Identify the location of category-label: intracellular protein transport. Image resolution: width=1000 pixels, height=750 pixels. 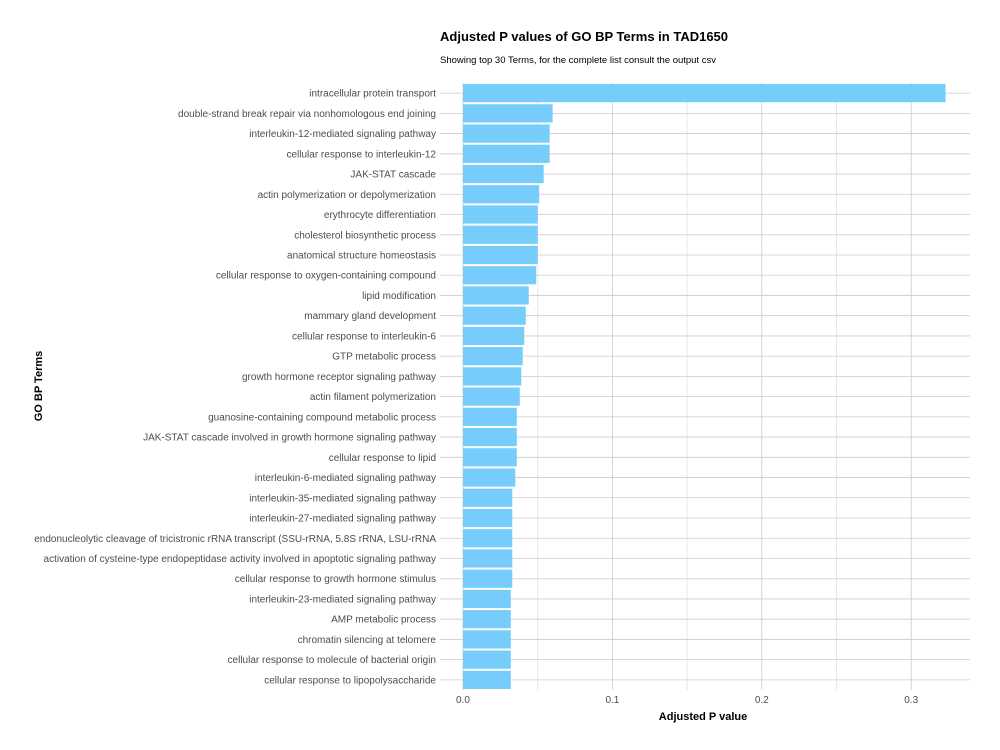
(372, 94).